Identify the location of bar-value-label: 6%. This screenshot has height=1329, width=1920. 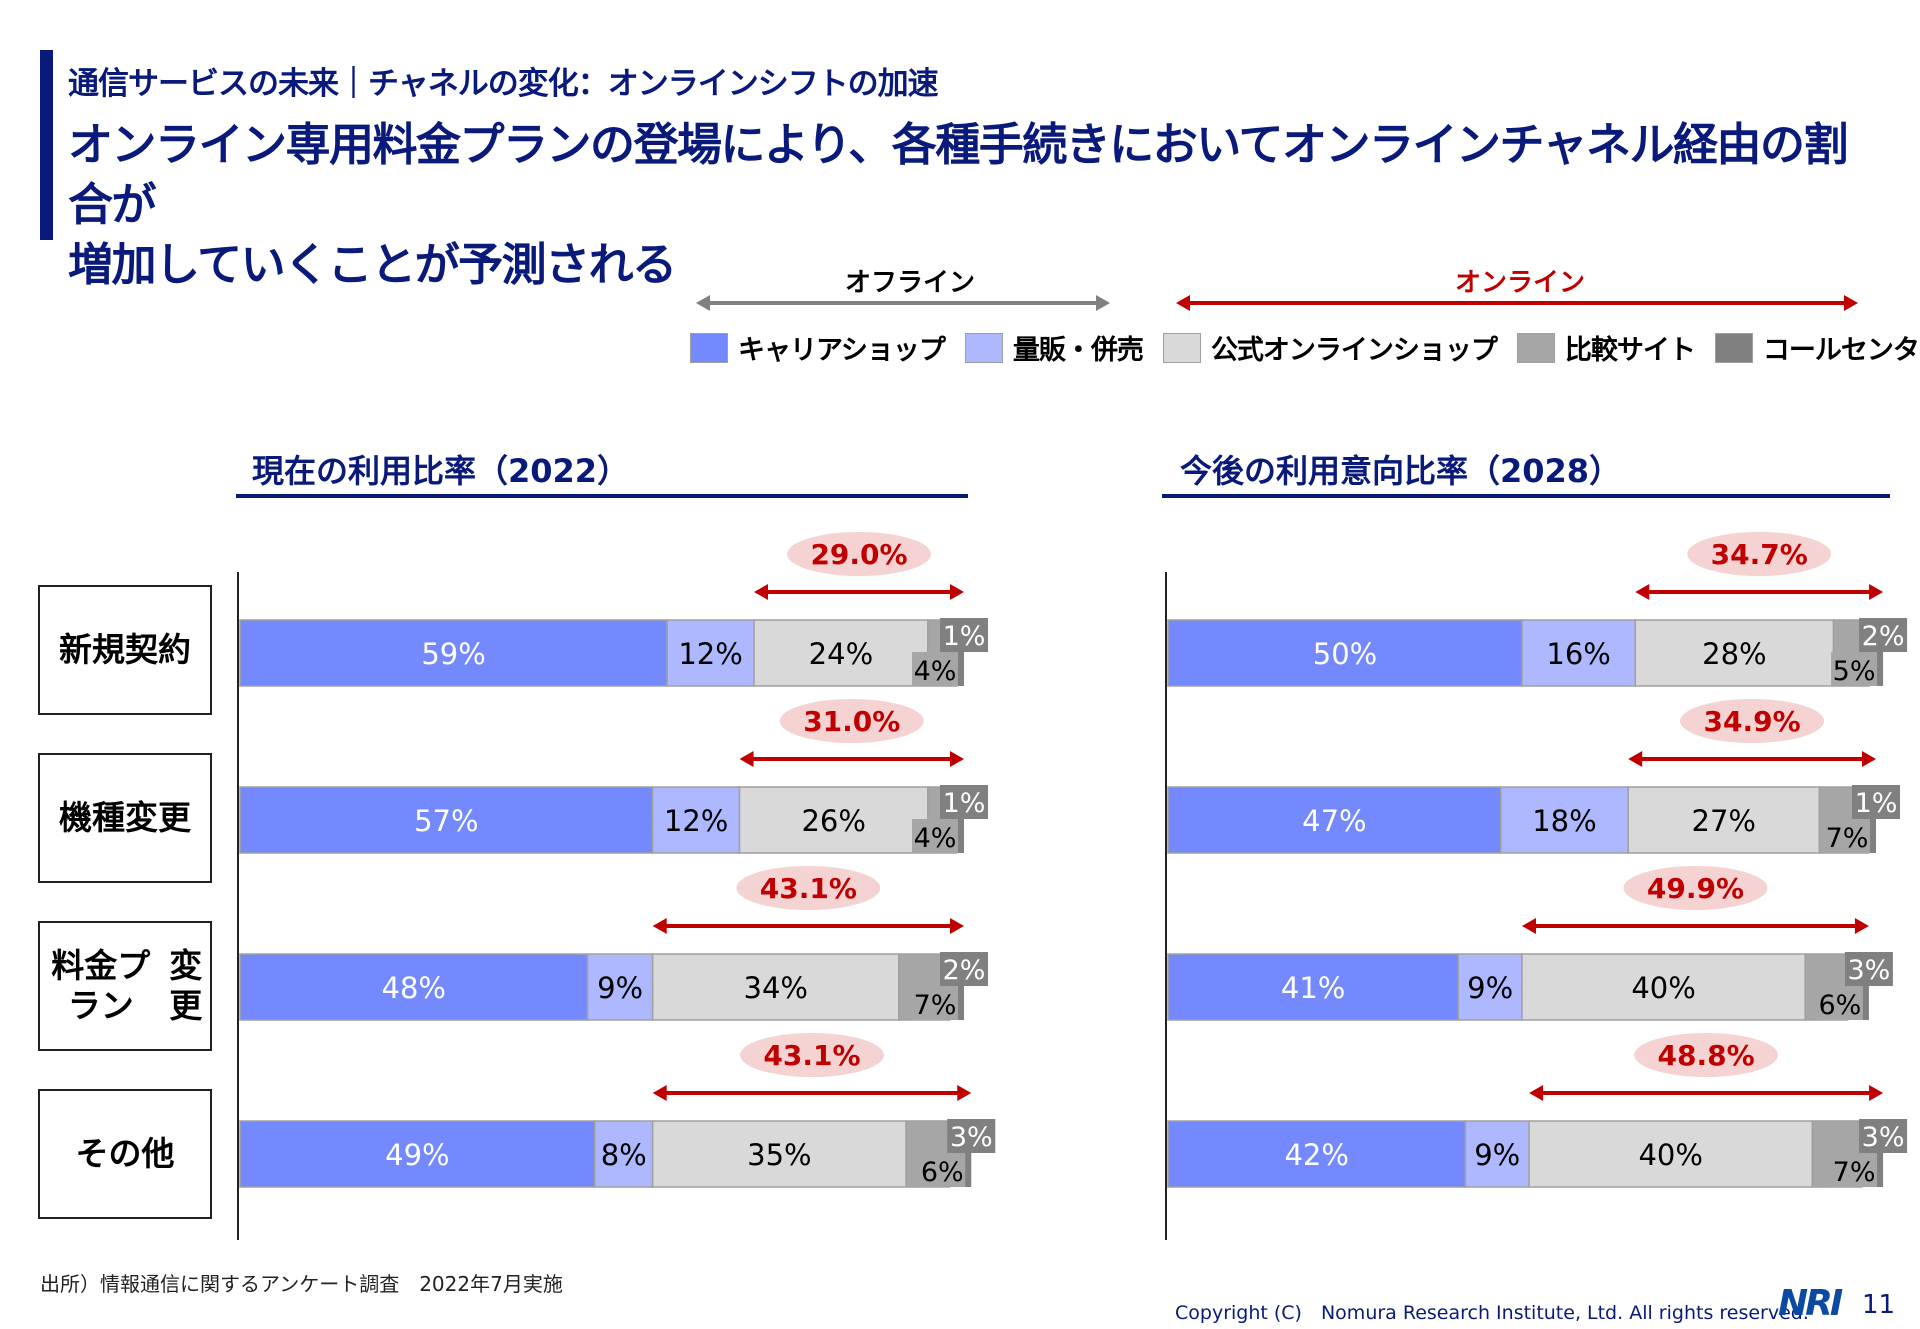
(1839, 1005).